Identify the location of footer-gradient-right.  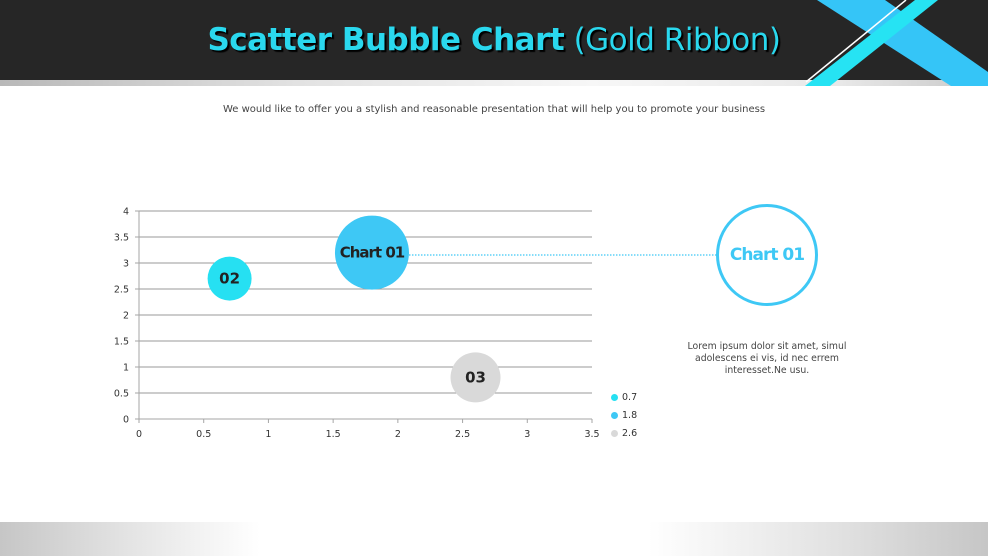
(818, 539).